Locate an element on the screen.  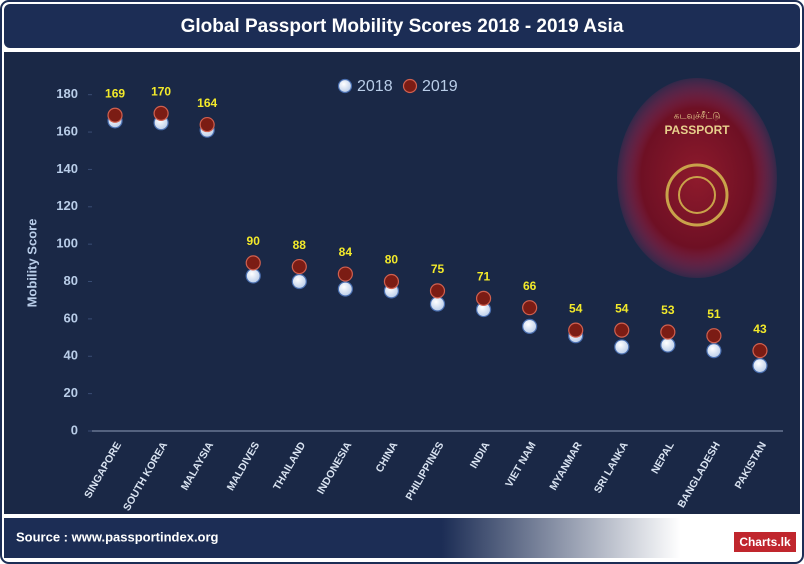
value-label: 43 is located at coordinates (760, 329).